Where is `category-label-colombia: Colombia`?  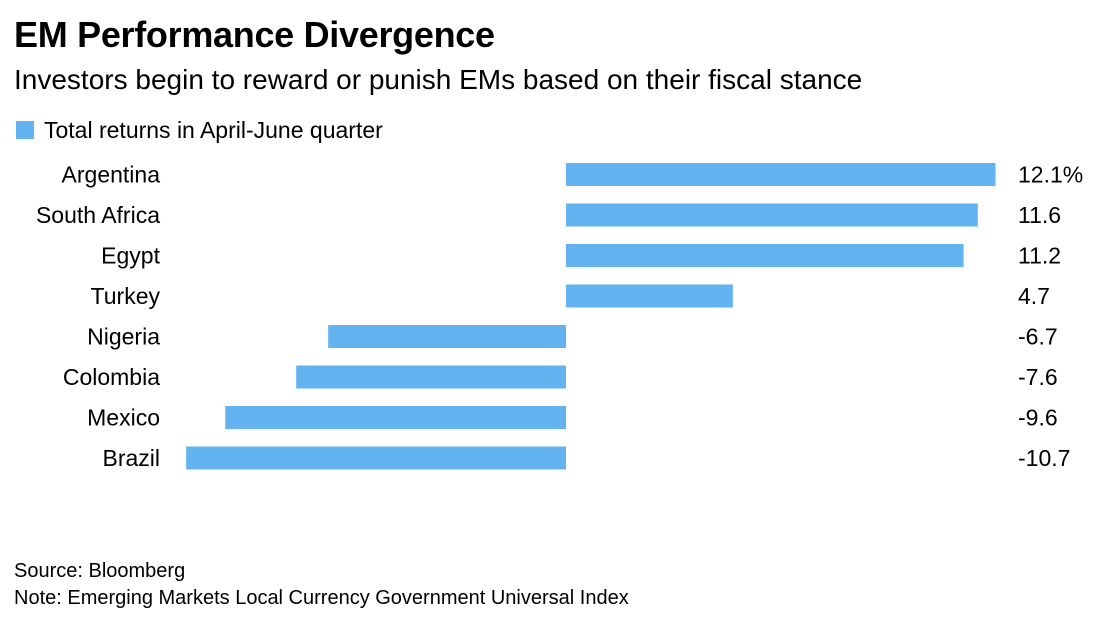 category-label-colombia: Colombia is located at coordinates (111, 377).